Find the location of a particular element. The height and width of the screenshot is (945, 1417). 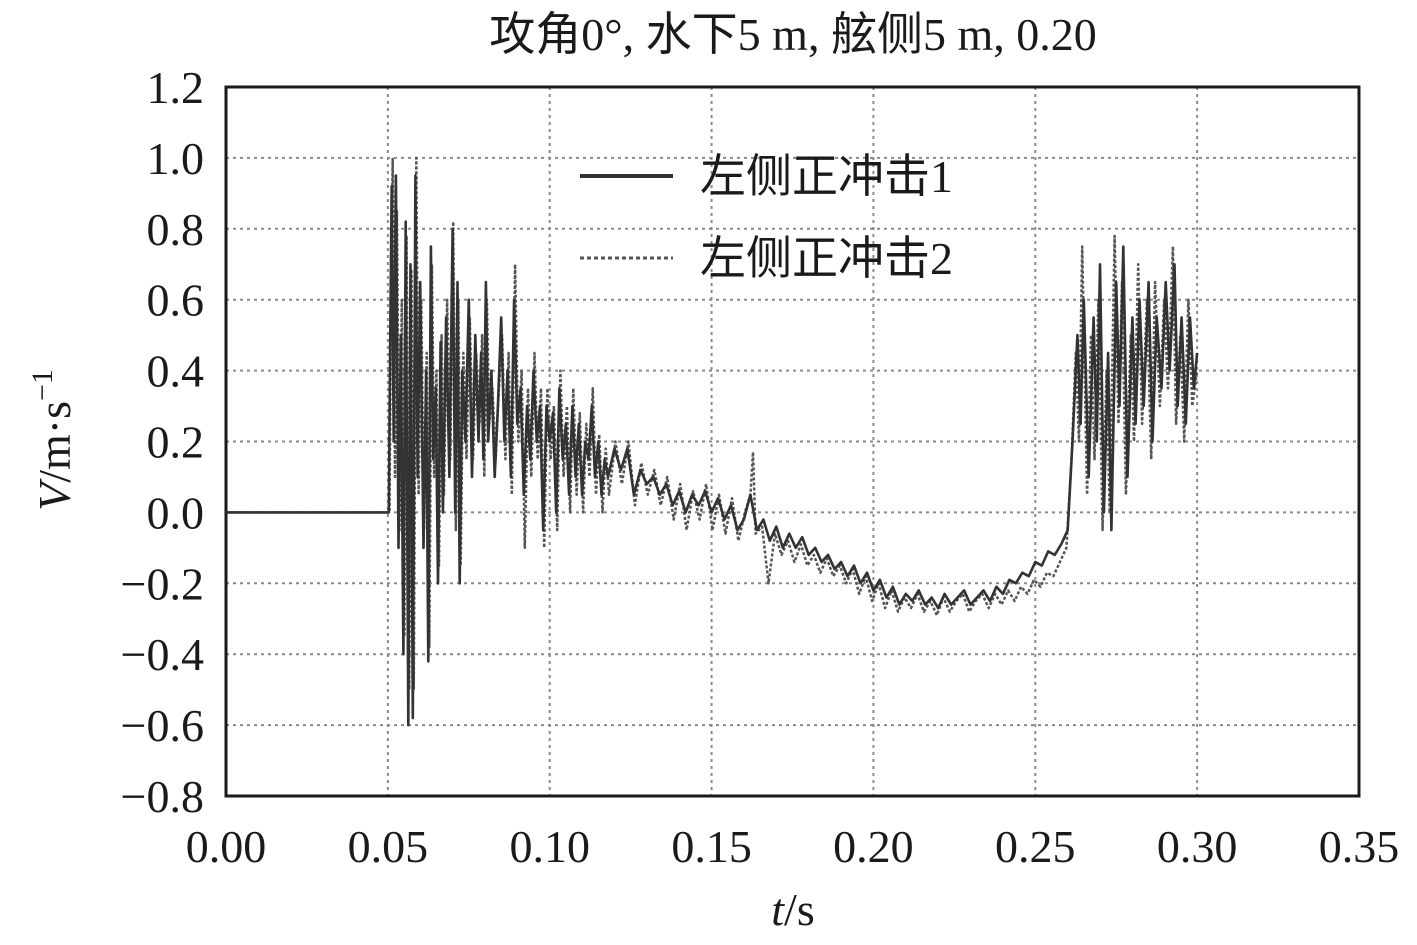

y-axis-label: V/m·s−1 is located at coordinates (53, 440).